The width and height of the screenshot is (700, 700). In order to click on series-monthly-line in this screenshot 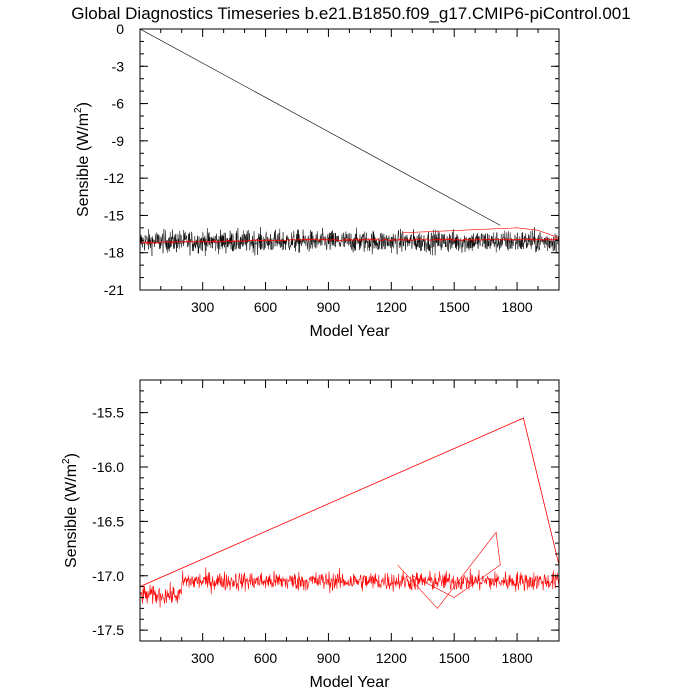, I will do `click(349, 242)`.